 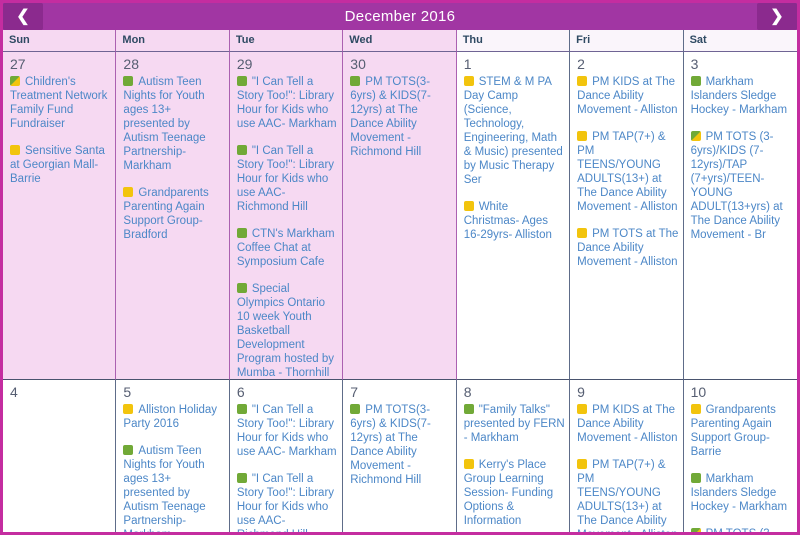 I want to click on date-number: 8, so click(x=467, y=392).